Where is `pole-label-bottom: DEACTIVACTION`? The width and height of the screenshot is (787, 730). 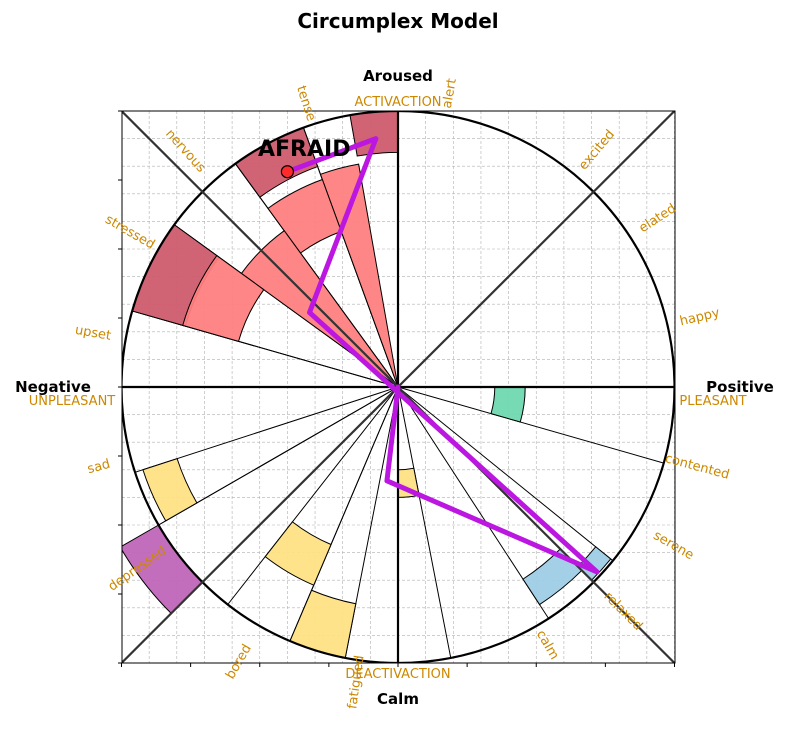
pole-label-bottom: DEACTIVACTION is located at coordinates (397, 674).